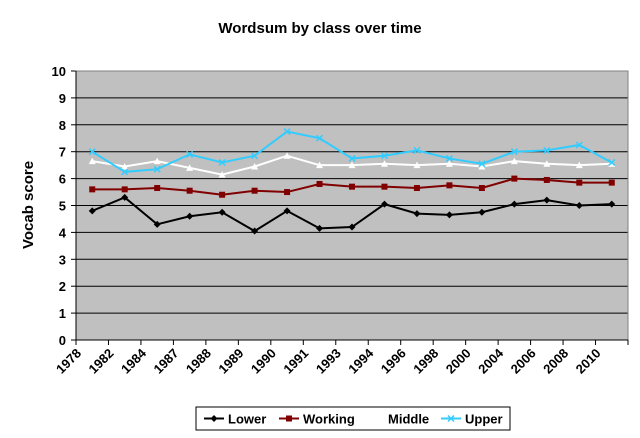 This screenshot has height=438, width=640. I want to click on x-tick-label: 2008, so click(555, 361).